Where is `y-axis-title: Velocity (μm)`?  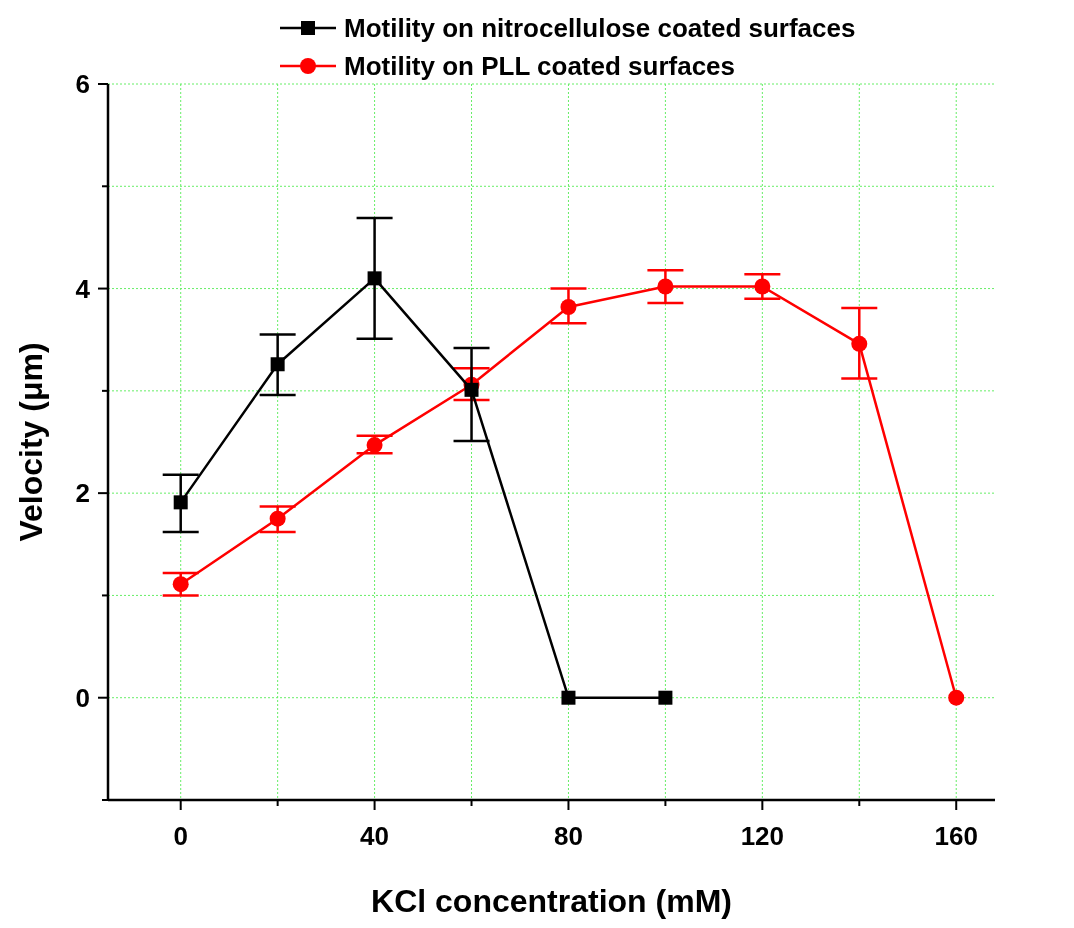
y-axis-title: Velocity (μm) is located at coordinates (31, 442).